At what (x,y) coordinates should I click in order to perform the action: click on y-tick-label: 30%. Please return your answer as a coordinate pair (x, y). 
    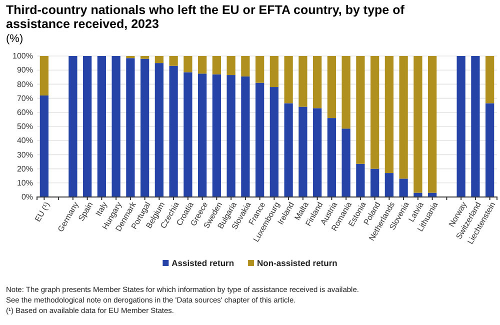
    Looking at the image, I should click on (24, 155).